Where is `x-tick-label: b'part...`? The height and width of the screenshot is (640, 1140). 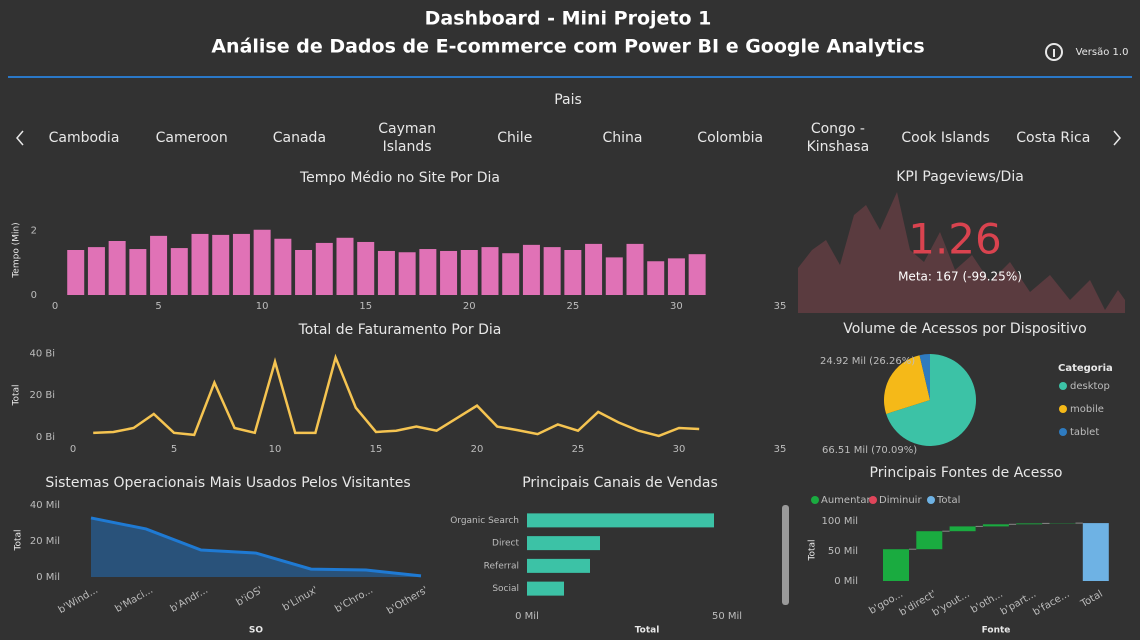 x-tick-label: b'part... is located at coordinates (1018, 603).